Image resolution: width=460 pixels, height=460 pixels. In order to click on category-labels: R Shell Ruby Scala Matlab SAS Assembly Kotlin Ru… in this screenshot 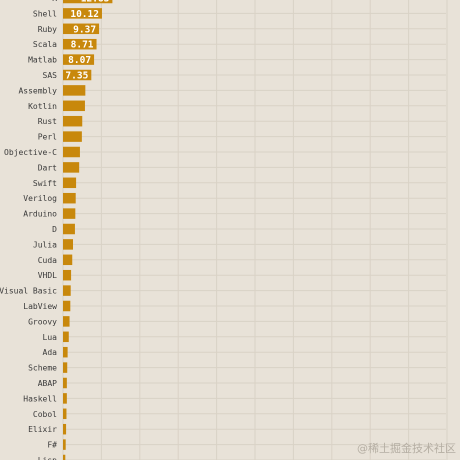, I will do `click(28, 230)`.